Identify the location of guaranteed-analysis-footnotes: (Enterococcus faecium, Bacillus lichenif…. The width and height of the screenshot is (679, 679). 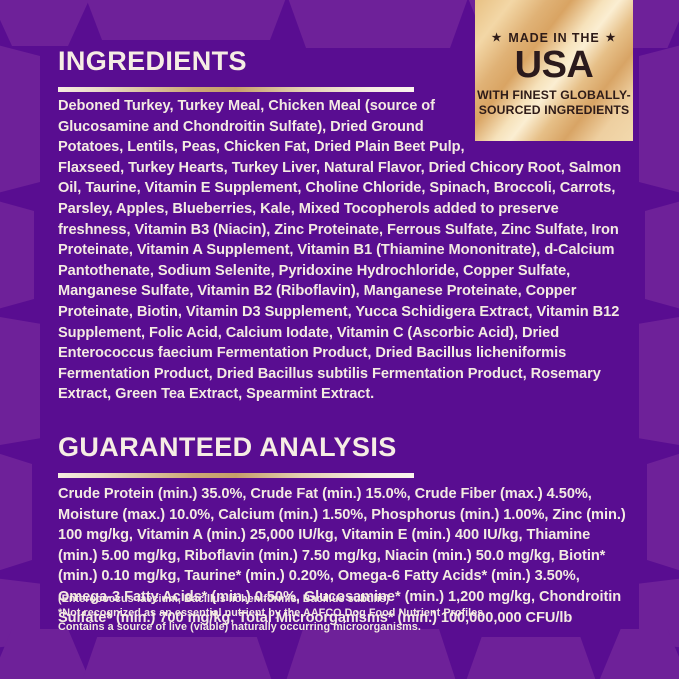
(338, 613).